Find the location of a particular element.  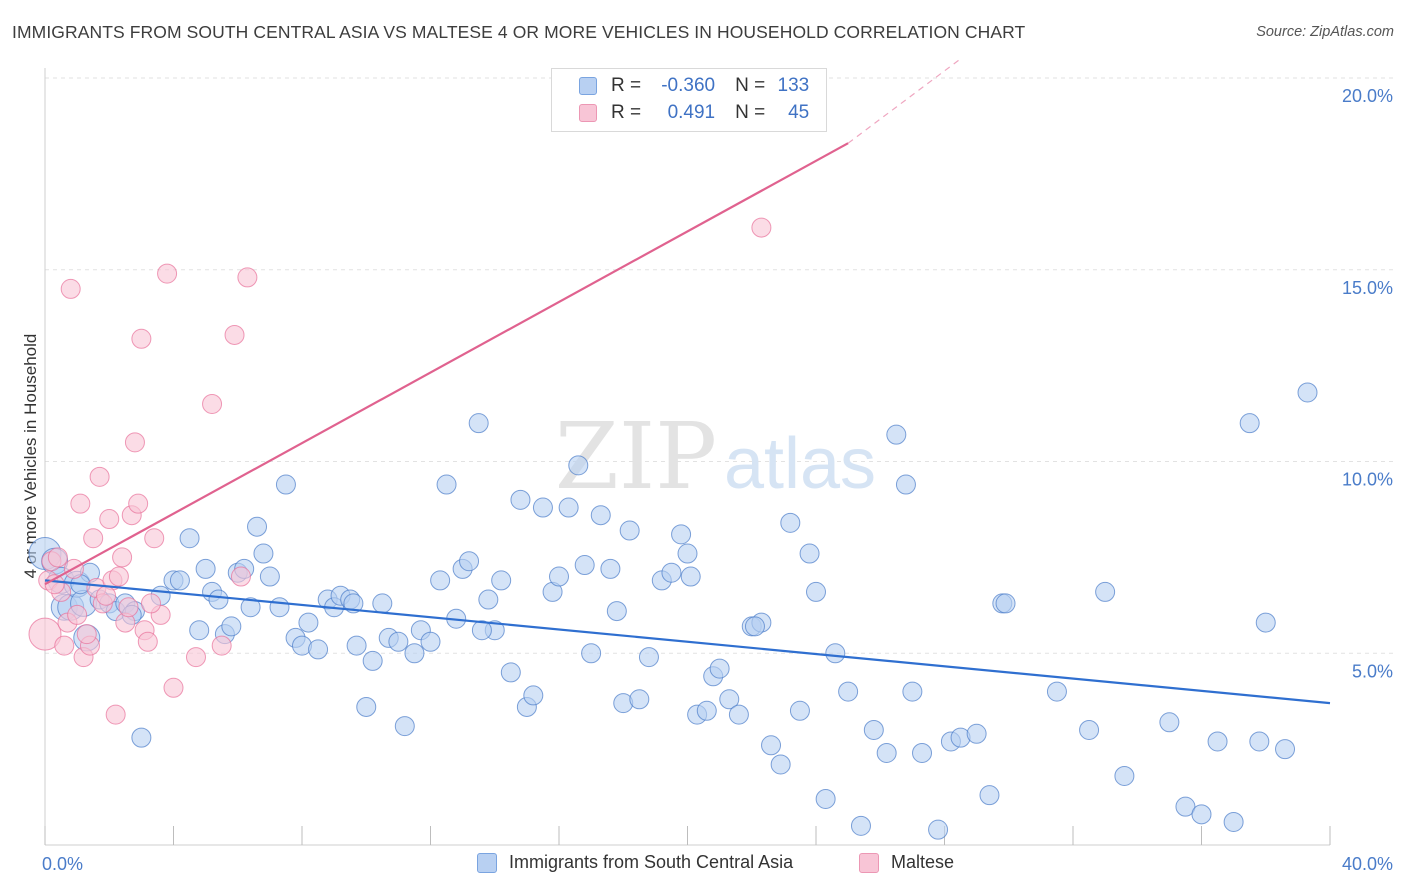

n-value: 133 is located at coordinates (793, 85).